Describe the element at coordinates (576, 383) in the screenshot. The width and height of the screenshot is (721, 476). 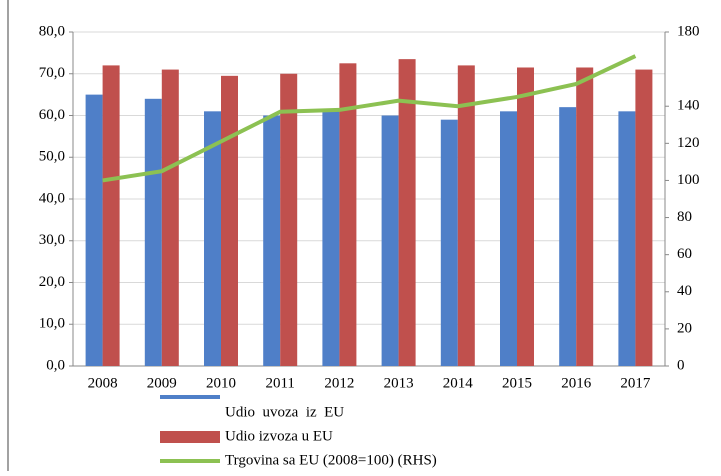
I see `x-tick-label: 2016` at that location.